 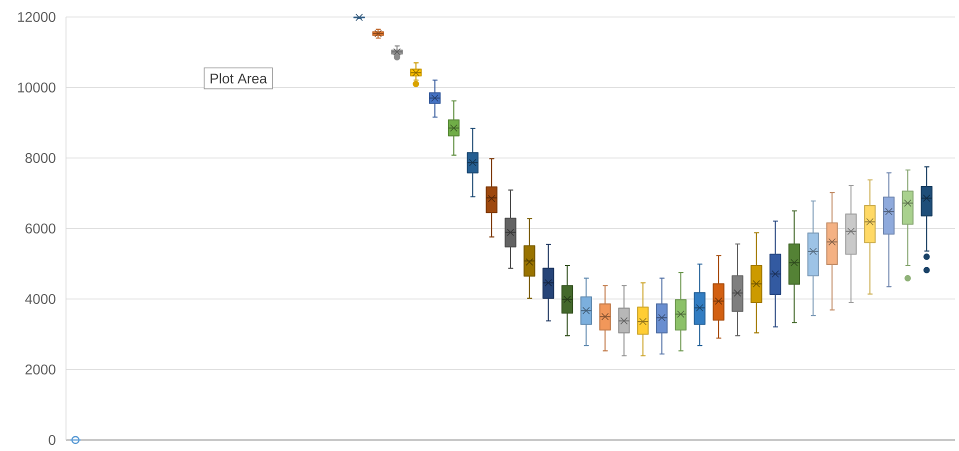 I want to click on y-tick-label: 0, so click(x=52, y=440).